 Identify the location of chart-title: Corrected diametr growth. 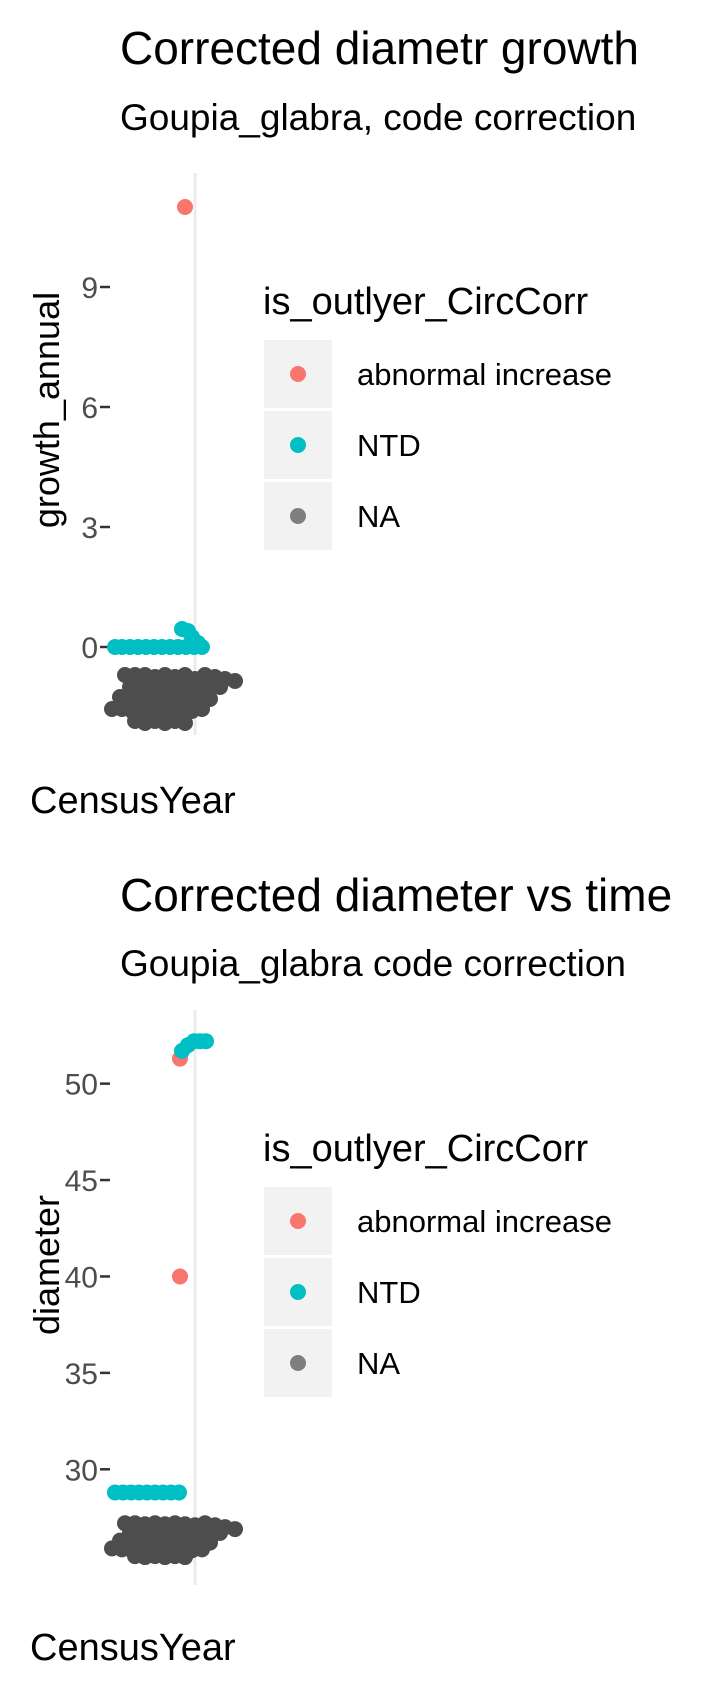
(379, 48).